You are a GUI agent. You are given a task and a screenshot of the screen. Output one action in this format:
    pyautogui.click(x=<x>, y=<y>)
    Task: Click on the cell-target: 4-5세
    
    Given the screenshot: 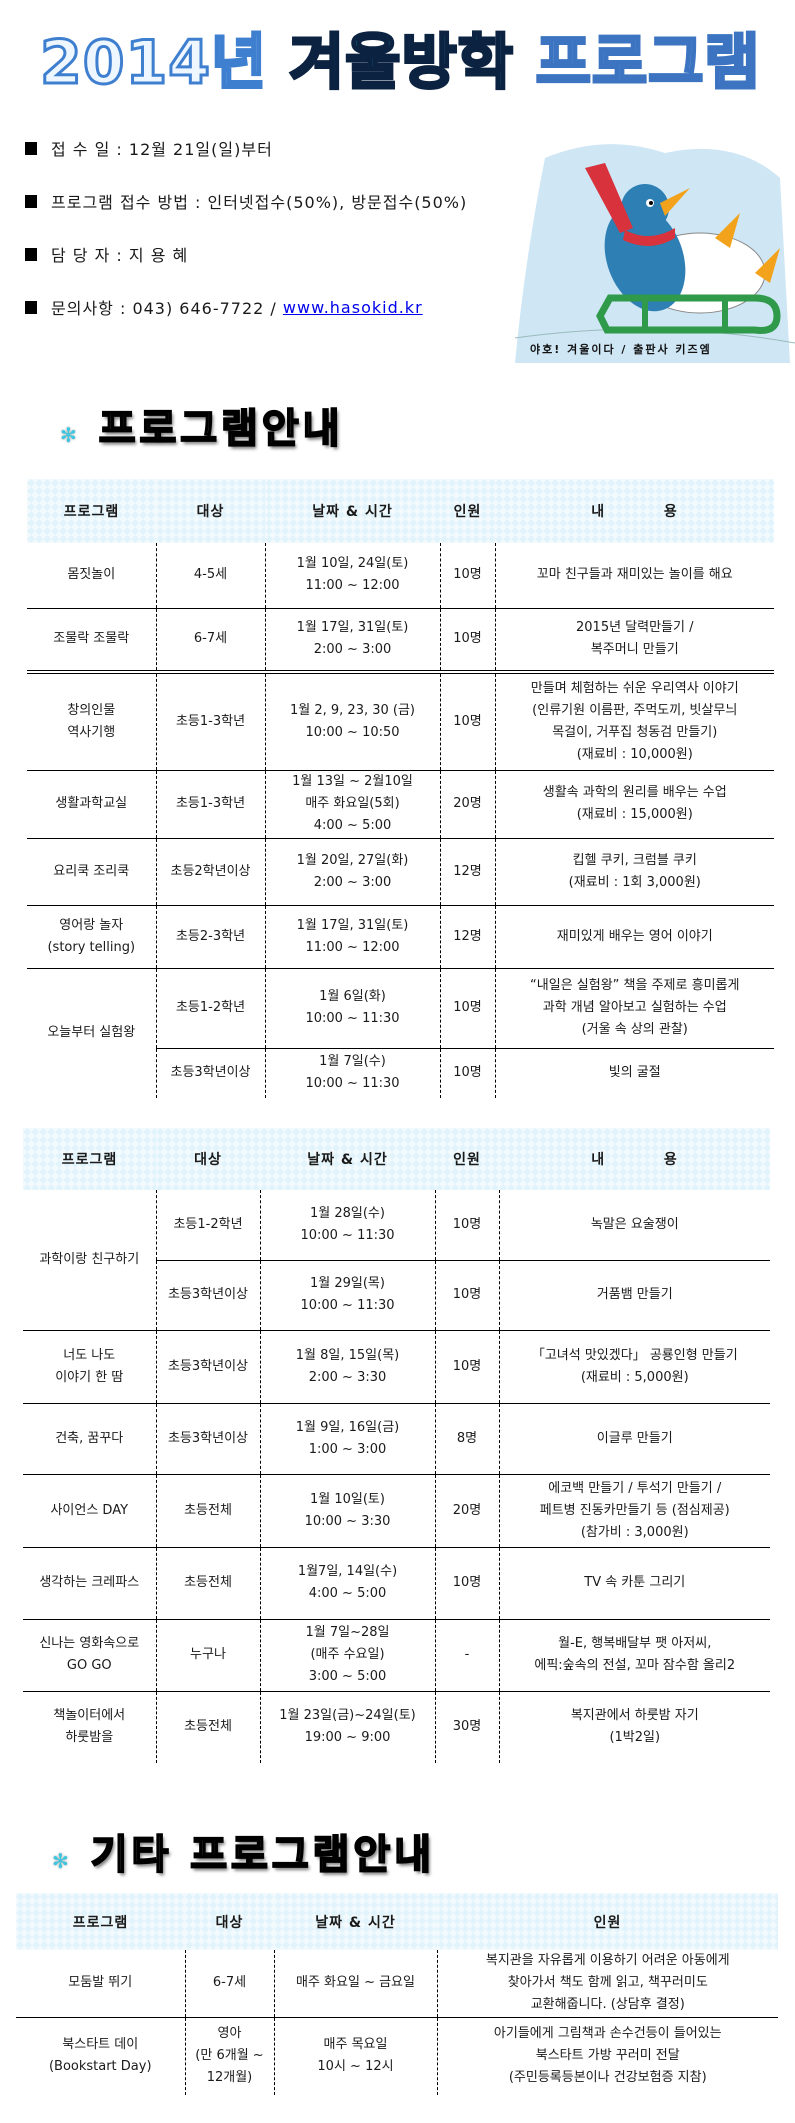 What is the action you would take?
    pyautogui.click(x=210, y=575)
    